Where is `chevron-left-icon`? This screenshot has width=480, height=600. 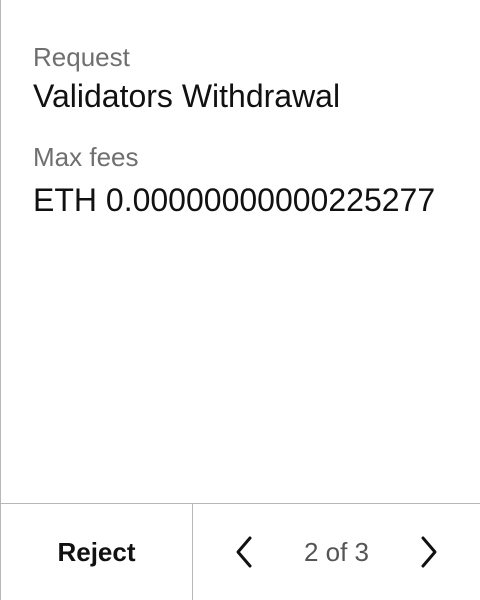 chevron-left-icon is located at coordinates (244, 552).